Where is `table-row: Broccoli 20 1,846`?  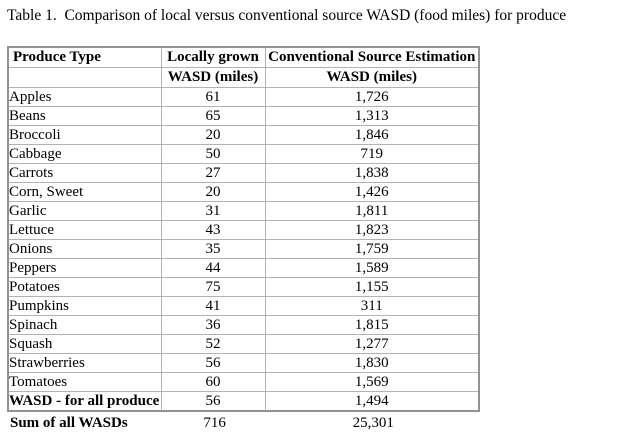
table-row: Broccoli 20 1,846 is located at coordinates (243, 135).